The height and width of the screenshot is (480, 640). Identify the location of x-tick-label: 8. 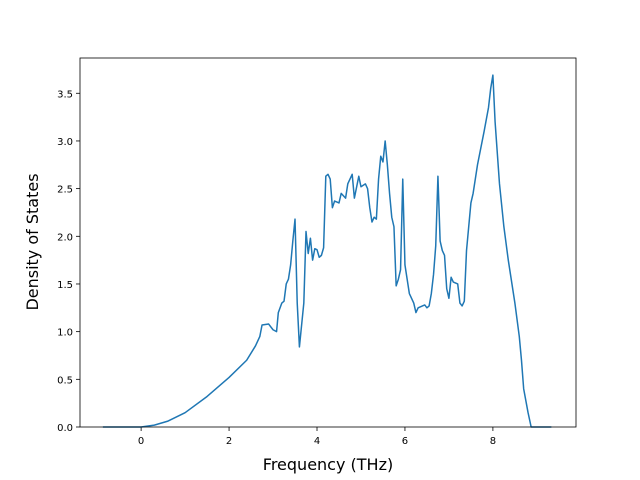
(493, 441).